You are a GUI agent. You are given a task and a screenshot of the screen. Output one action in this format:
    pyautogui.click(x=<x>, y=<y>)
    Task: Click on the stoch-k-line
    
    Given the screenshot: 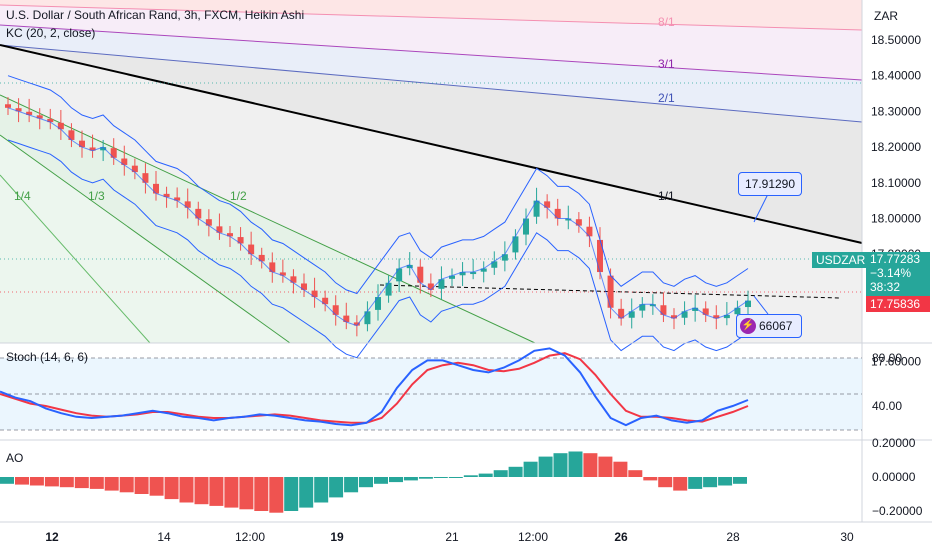 What is the action you would take?
    pyautogui.click(x=374, y=387)
    